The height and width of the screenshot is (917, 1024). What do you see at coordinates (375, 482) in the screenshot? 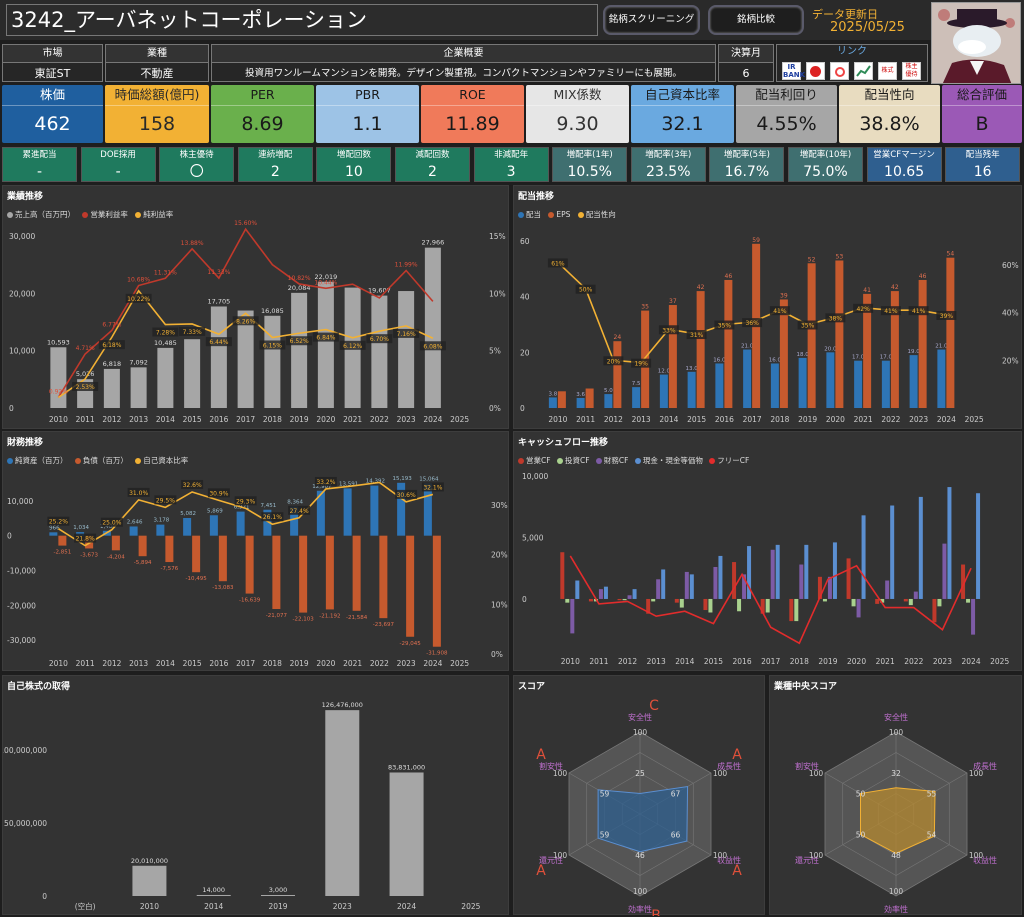
I see `equity-label: 14,392` at bounding box center [375, 482].